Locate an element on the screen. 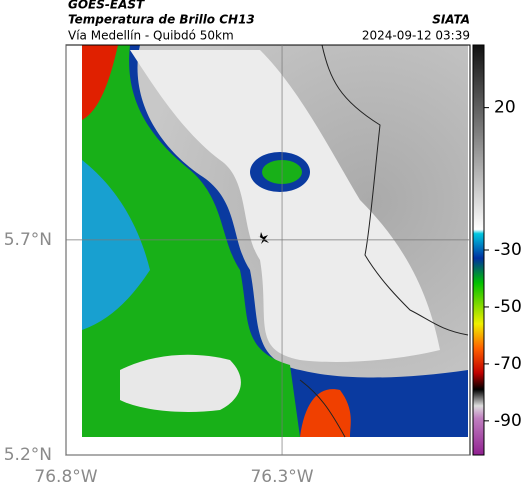 This screenshot has height=491, width=526. timestamp: 2024-09-12 03:39 is located at coordinates (416, 36).